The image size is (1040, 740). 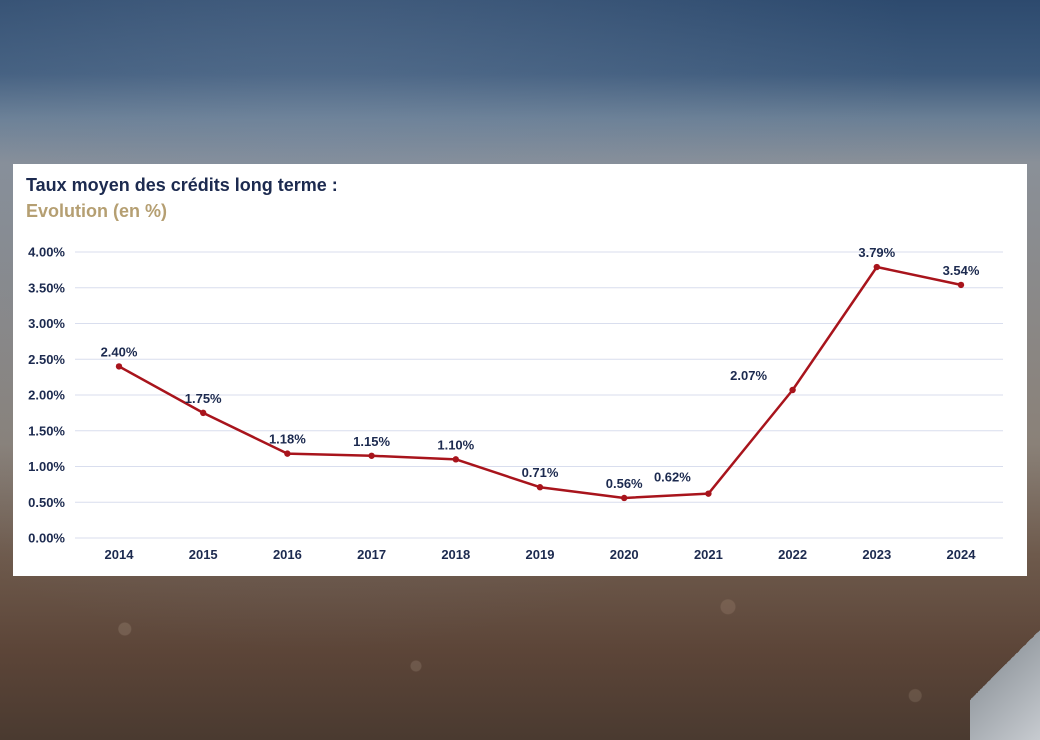 What do you see at coordinates (371, 441) in the screenshot?
I see `data-label: 1.15%` at bounding box center [371, 441].